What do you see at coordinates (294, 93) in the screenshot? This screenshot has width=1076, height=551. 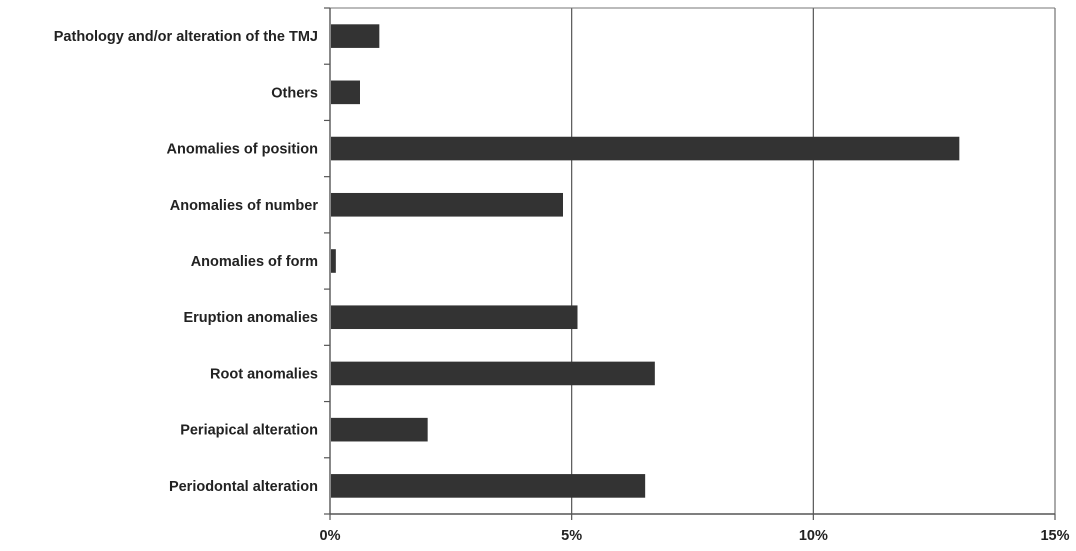 I see `category-label: Others` at bounding box center [294, 93].